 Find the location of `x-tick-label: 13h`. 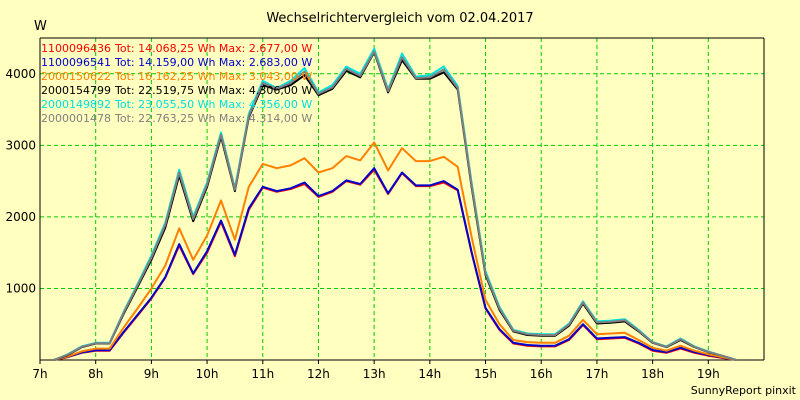

x-tick-label: 13h is located at coordinates (374, 374).